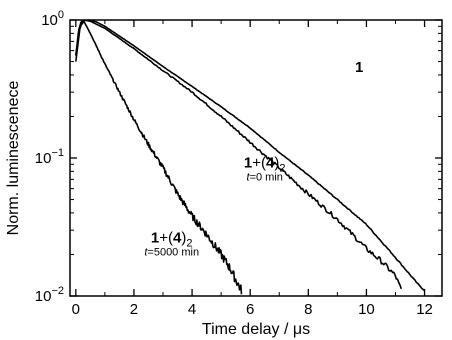  Describe the element at coordinates (49, 157) in the screenshot. I see `y-tick-label: 10⁻¹` at that location.